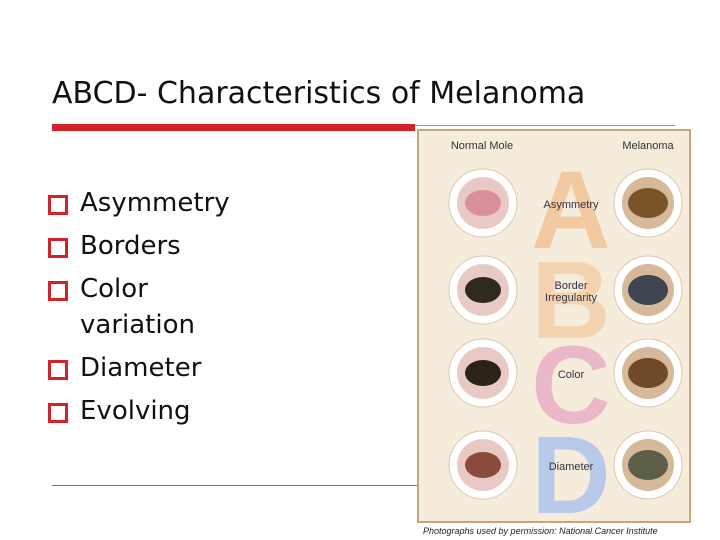  I want to click on big-letter: B, so click(570, 300).